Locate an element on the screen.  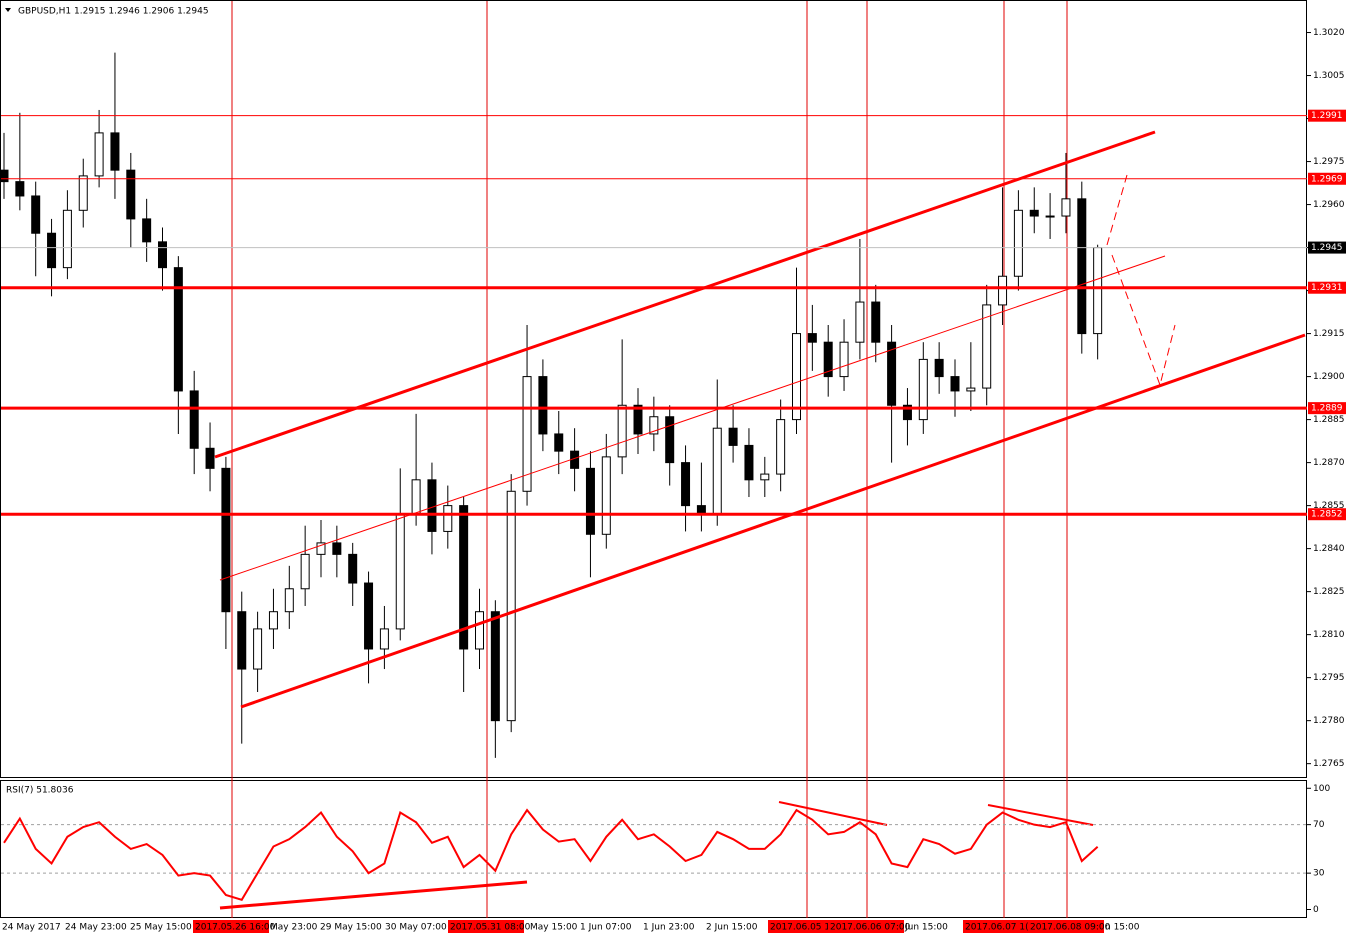
y-tick-label: 1.2915 is located at coordinates (1329, 334).